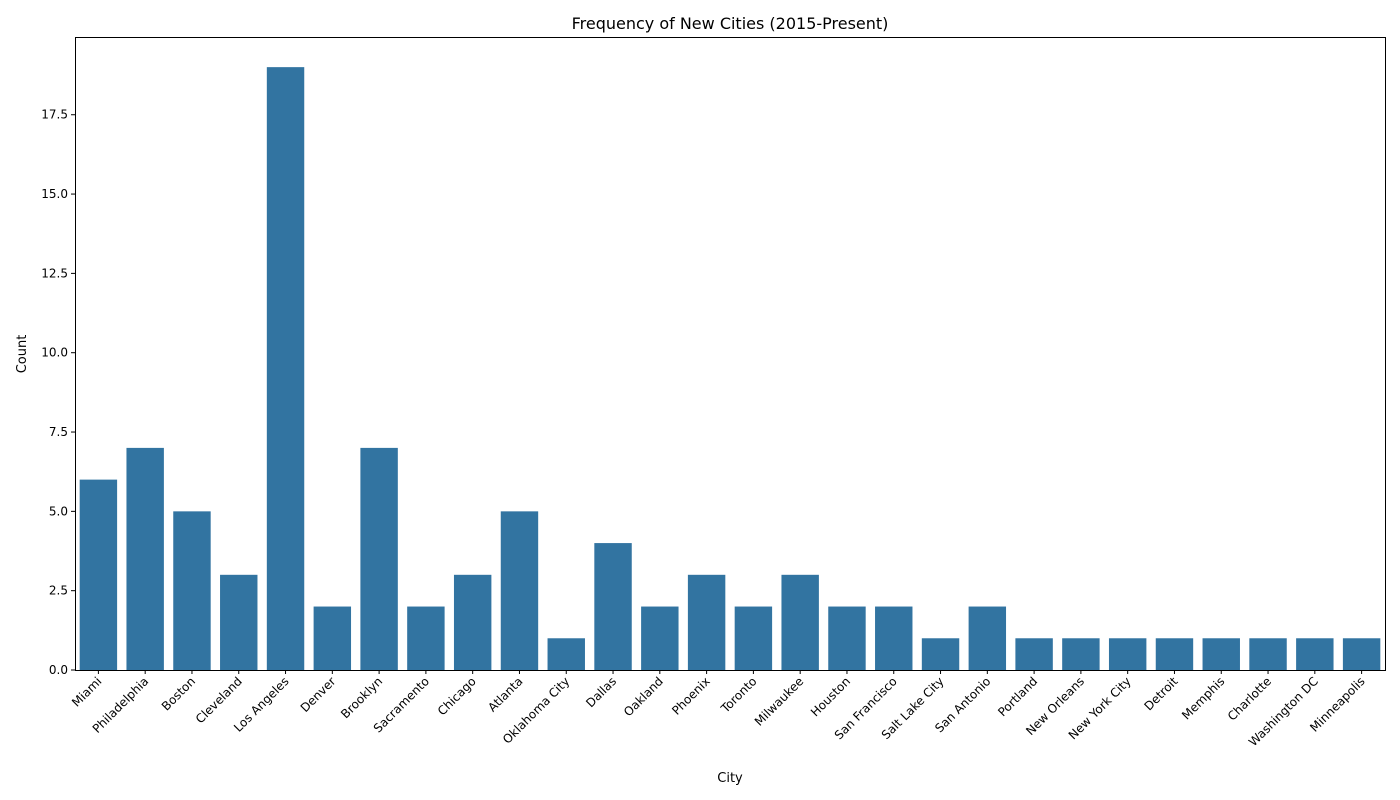 This screenshot has width=1400, height=800. I want to click on x-tick-label: Portland, so click(1017, 696).